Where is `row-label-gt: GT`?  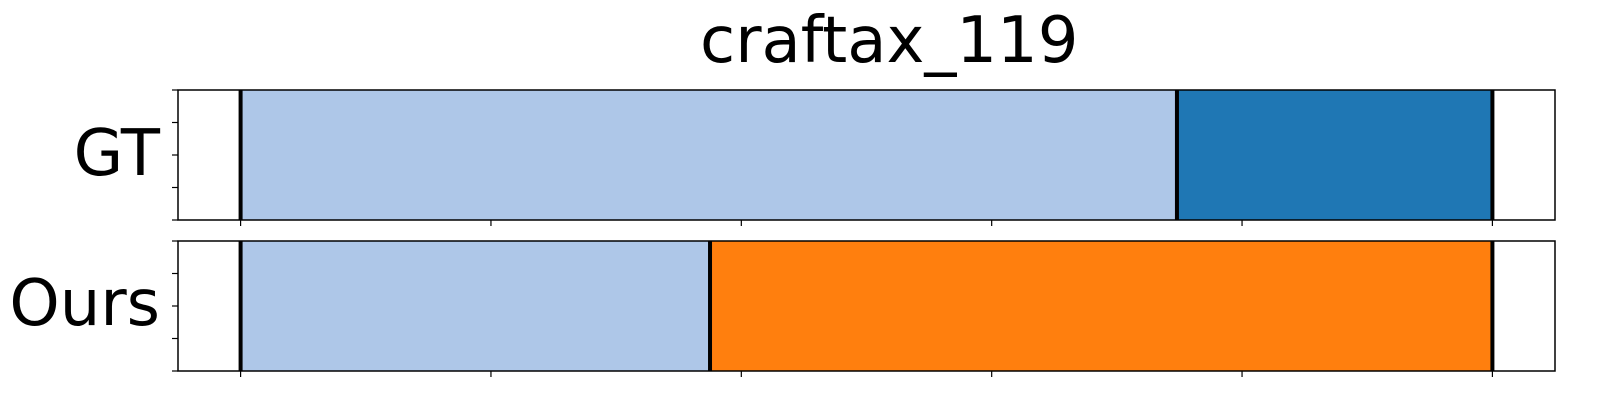
row-label-gt: GT is located at coordinates (116, 154).